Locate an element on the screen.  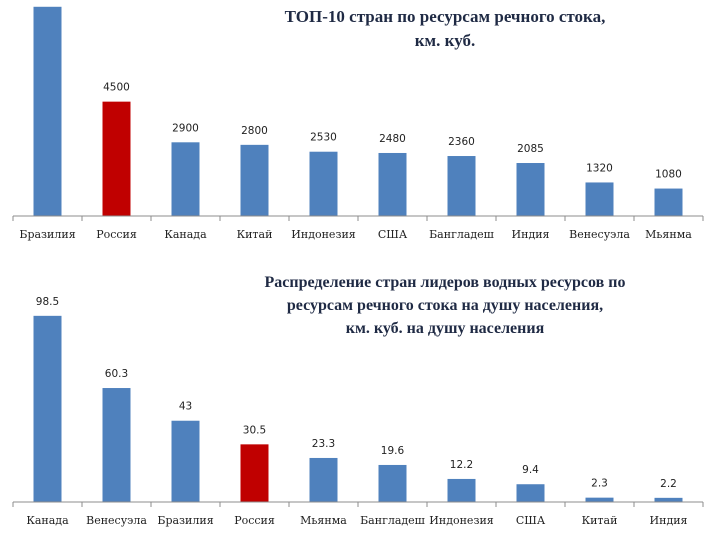
chart-top10-title-line-1: ТОП-10 стран по ресурсам речного стока, is located at coordinates (445, 16).